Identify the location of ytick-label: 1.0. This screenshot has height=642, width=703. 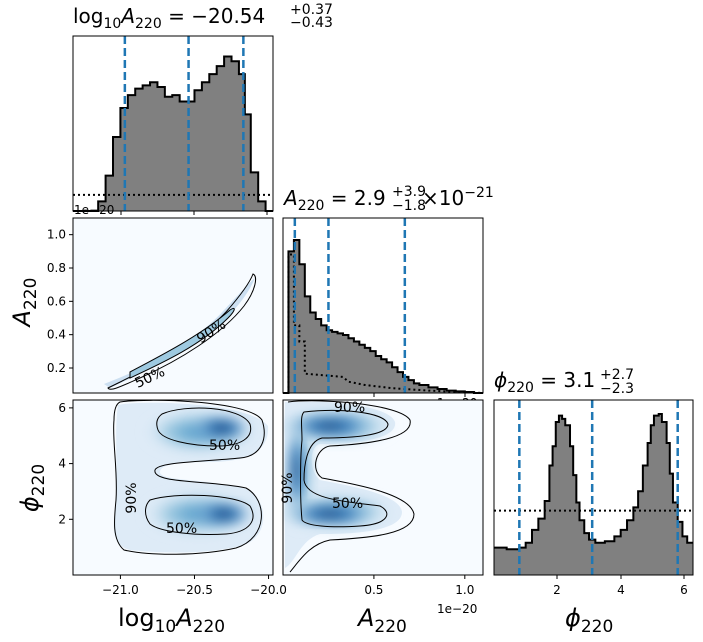
(56, 235).